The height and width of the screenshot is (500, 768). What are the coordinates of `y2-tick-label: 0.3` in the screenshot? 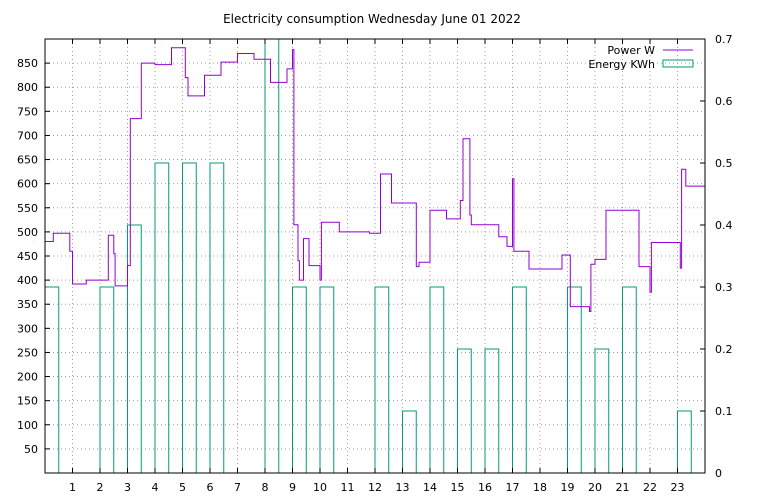 It's located at (724, 287).